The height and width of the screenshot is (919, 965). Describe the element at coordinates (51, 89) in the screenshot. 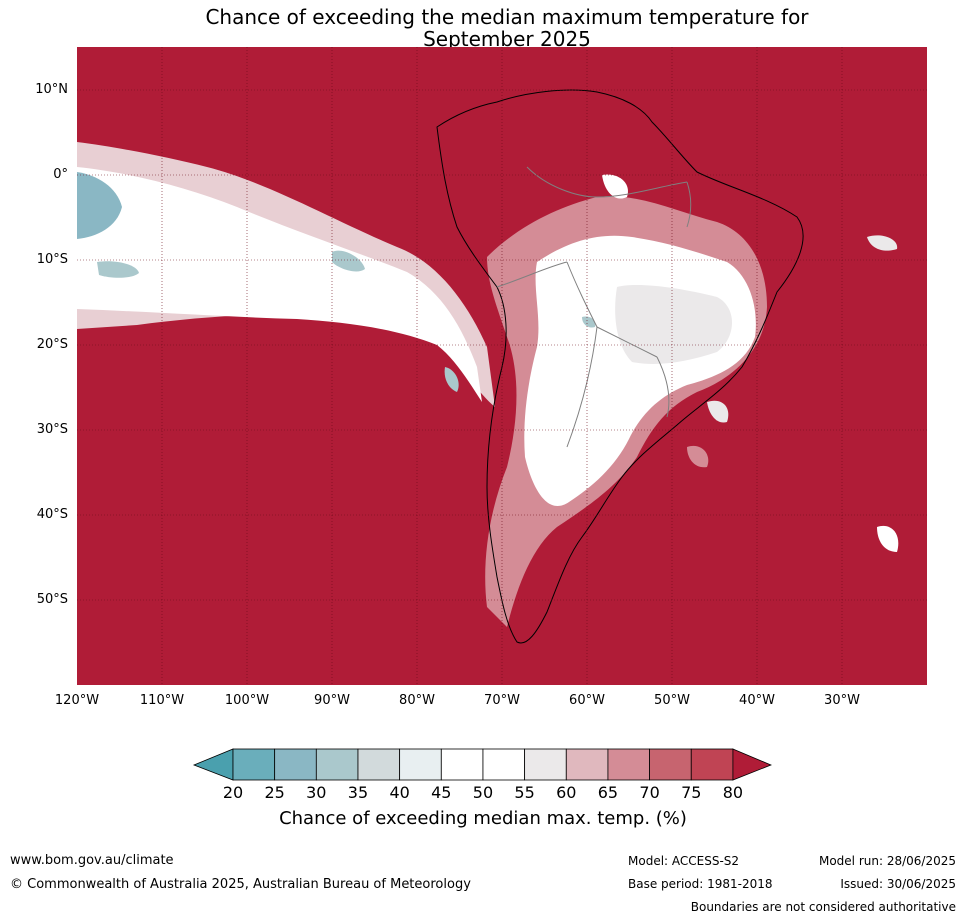

I see `lat-label-10n: 10°N` at that location.